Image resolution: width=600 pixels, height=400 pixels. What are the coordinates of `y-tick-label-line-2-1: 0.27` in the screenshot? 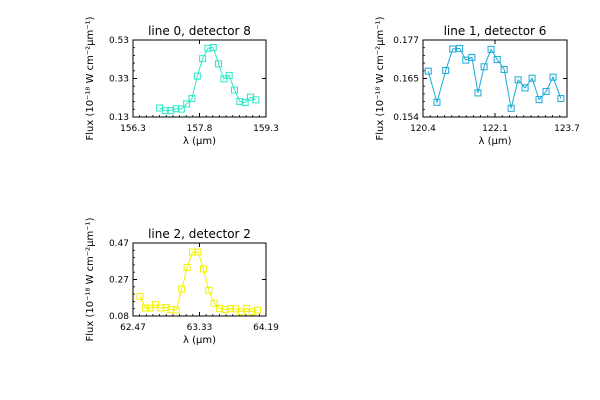 It's located at (119, 281).